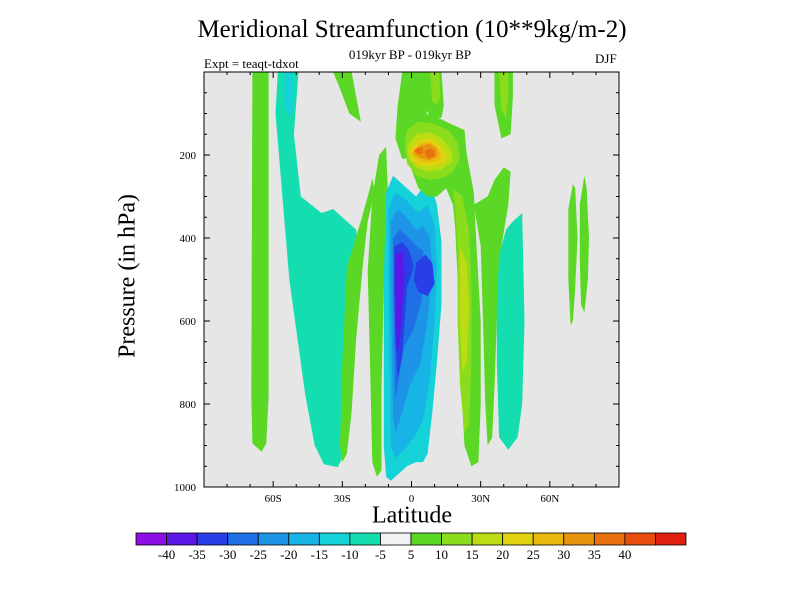 The height and width of the screenshot is (600, 800). Describe the element at coordinates (594, 554) in the screenshot. I see `colorbar-label: 35` at that location.